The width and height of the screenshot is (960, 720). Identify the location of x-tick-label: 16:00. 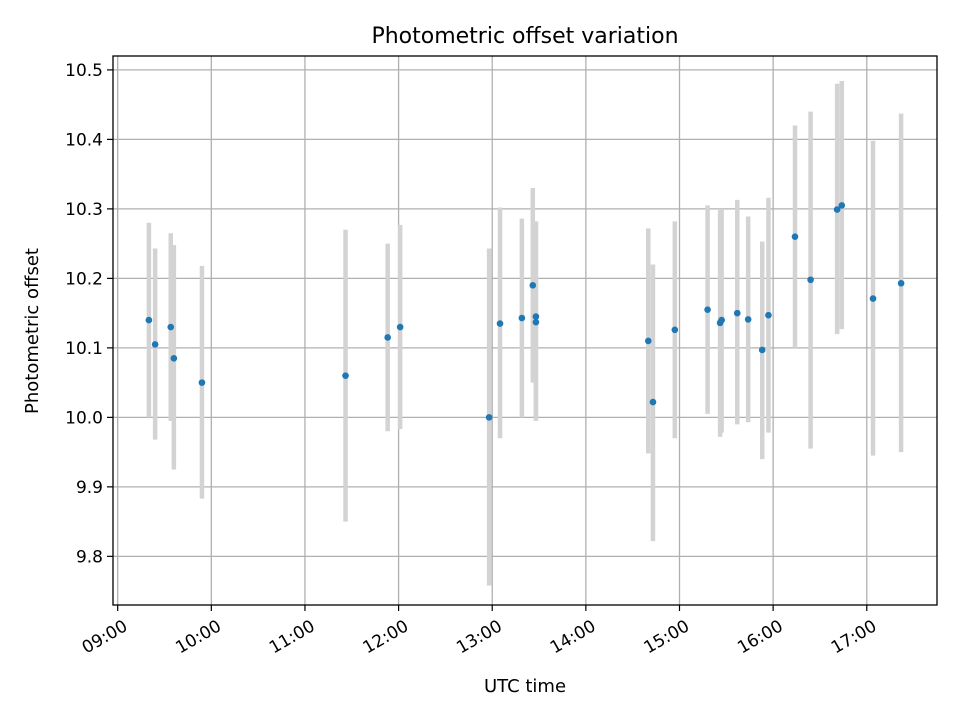
(760, 637).